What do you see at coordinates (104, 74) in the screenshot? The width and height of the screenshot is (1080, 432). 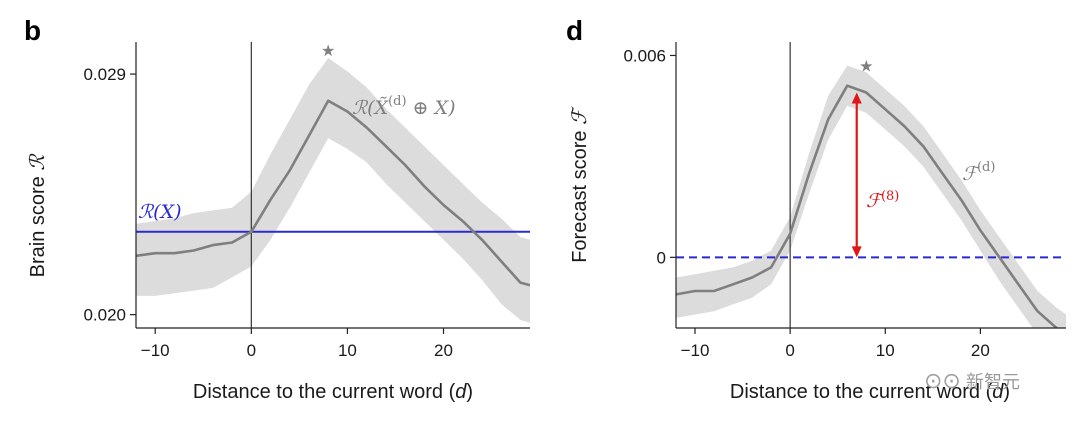 I see `panel-b-y-tick-label: 0.029` at bounding box center [104, 74].